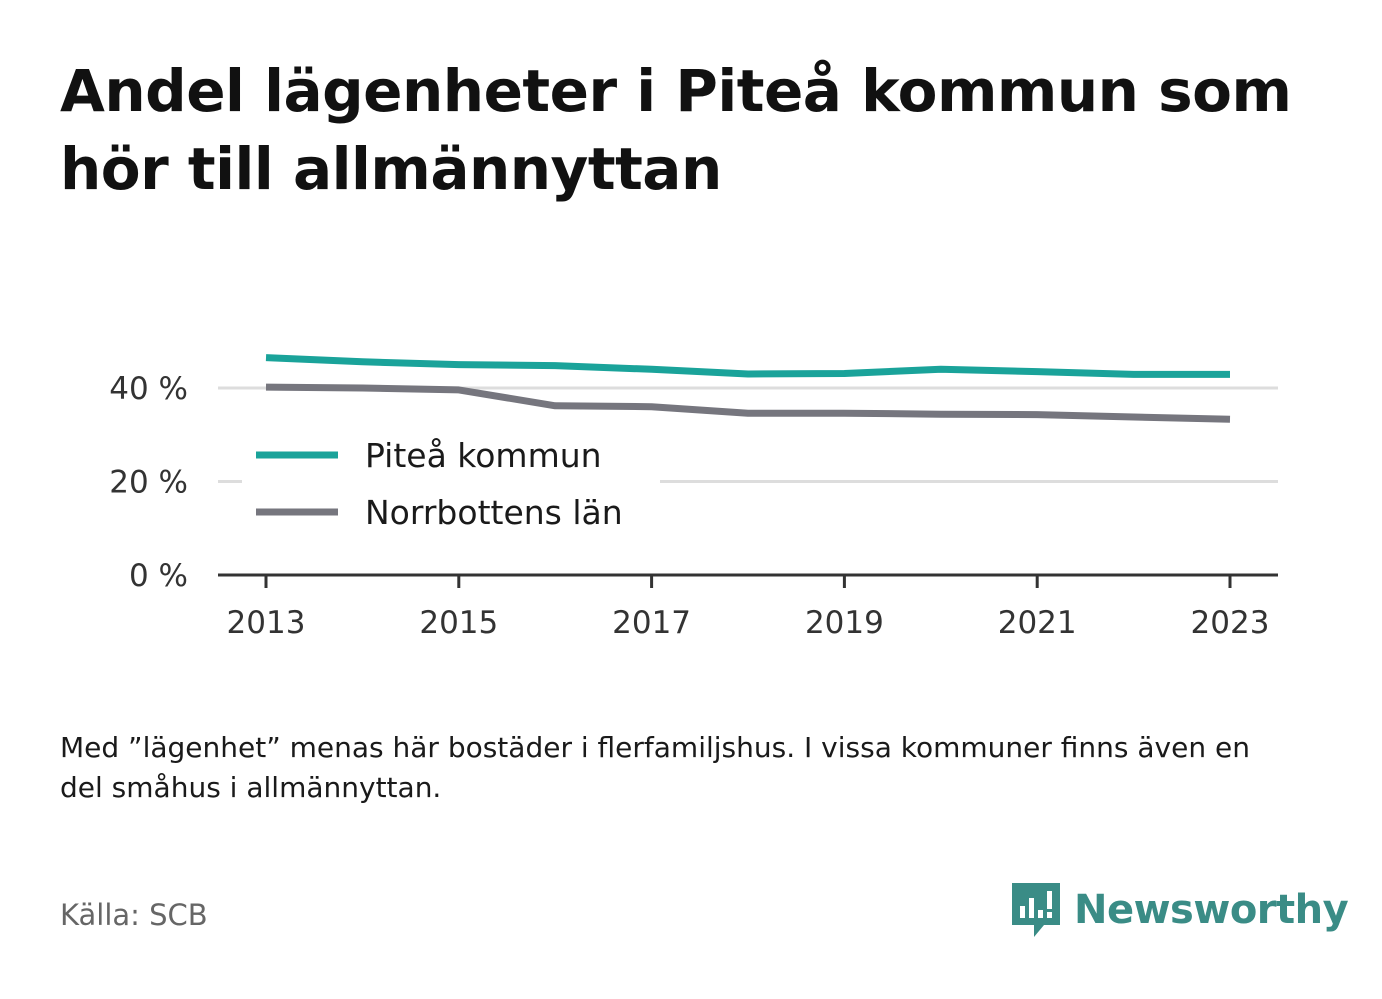 The width and height of the screenshot is (1382, 999). I want to click on y-tick-label: 20 %, so click(148, 483).